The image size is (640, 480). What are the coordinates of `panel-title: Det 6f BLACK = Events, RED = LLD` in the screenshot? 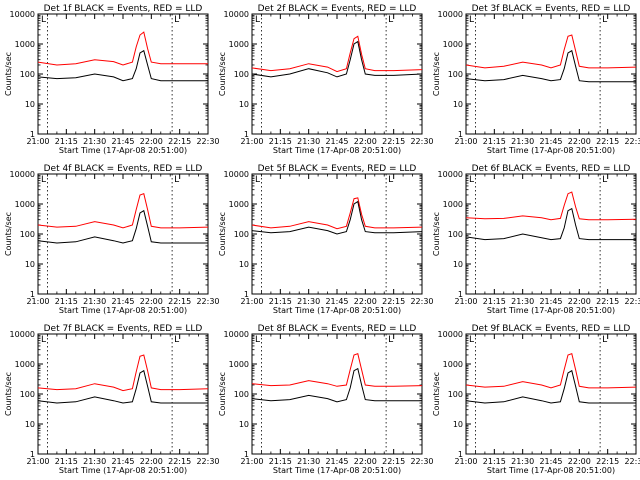 It's located at (551, 169).